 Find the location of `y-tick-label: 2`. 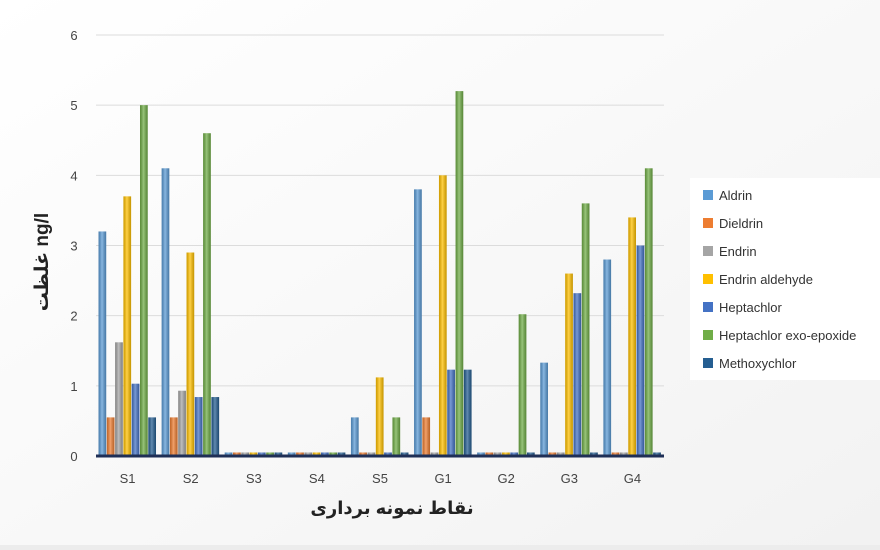

y-tick-label: 2 is located at coordinates (73, 316).